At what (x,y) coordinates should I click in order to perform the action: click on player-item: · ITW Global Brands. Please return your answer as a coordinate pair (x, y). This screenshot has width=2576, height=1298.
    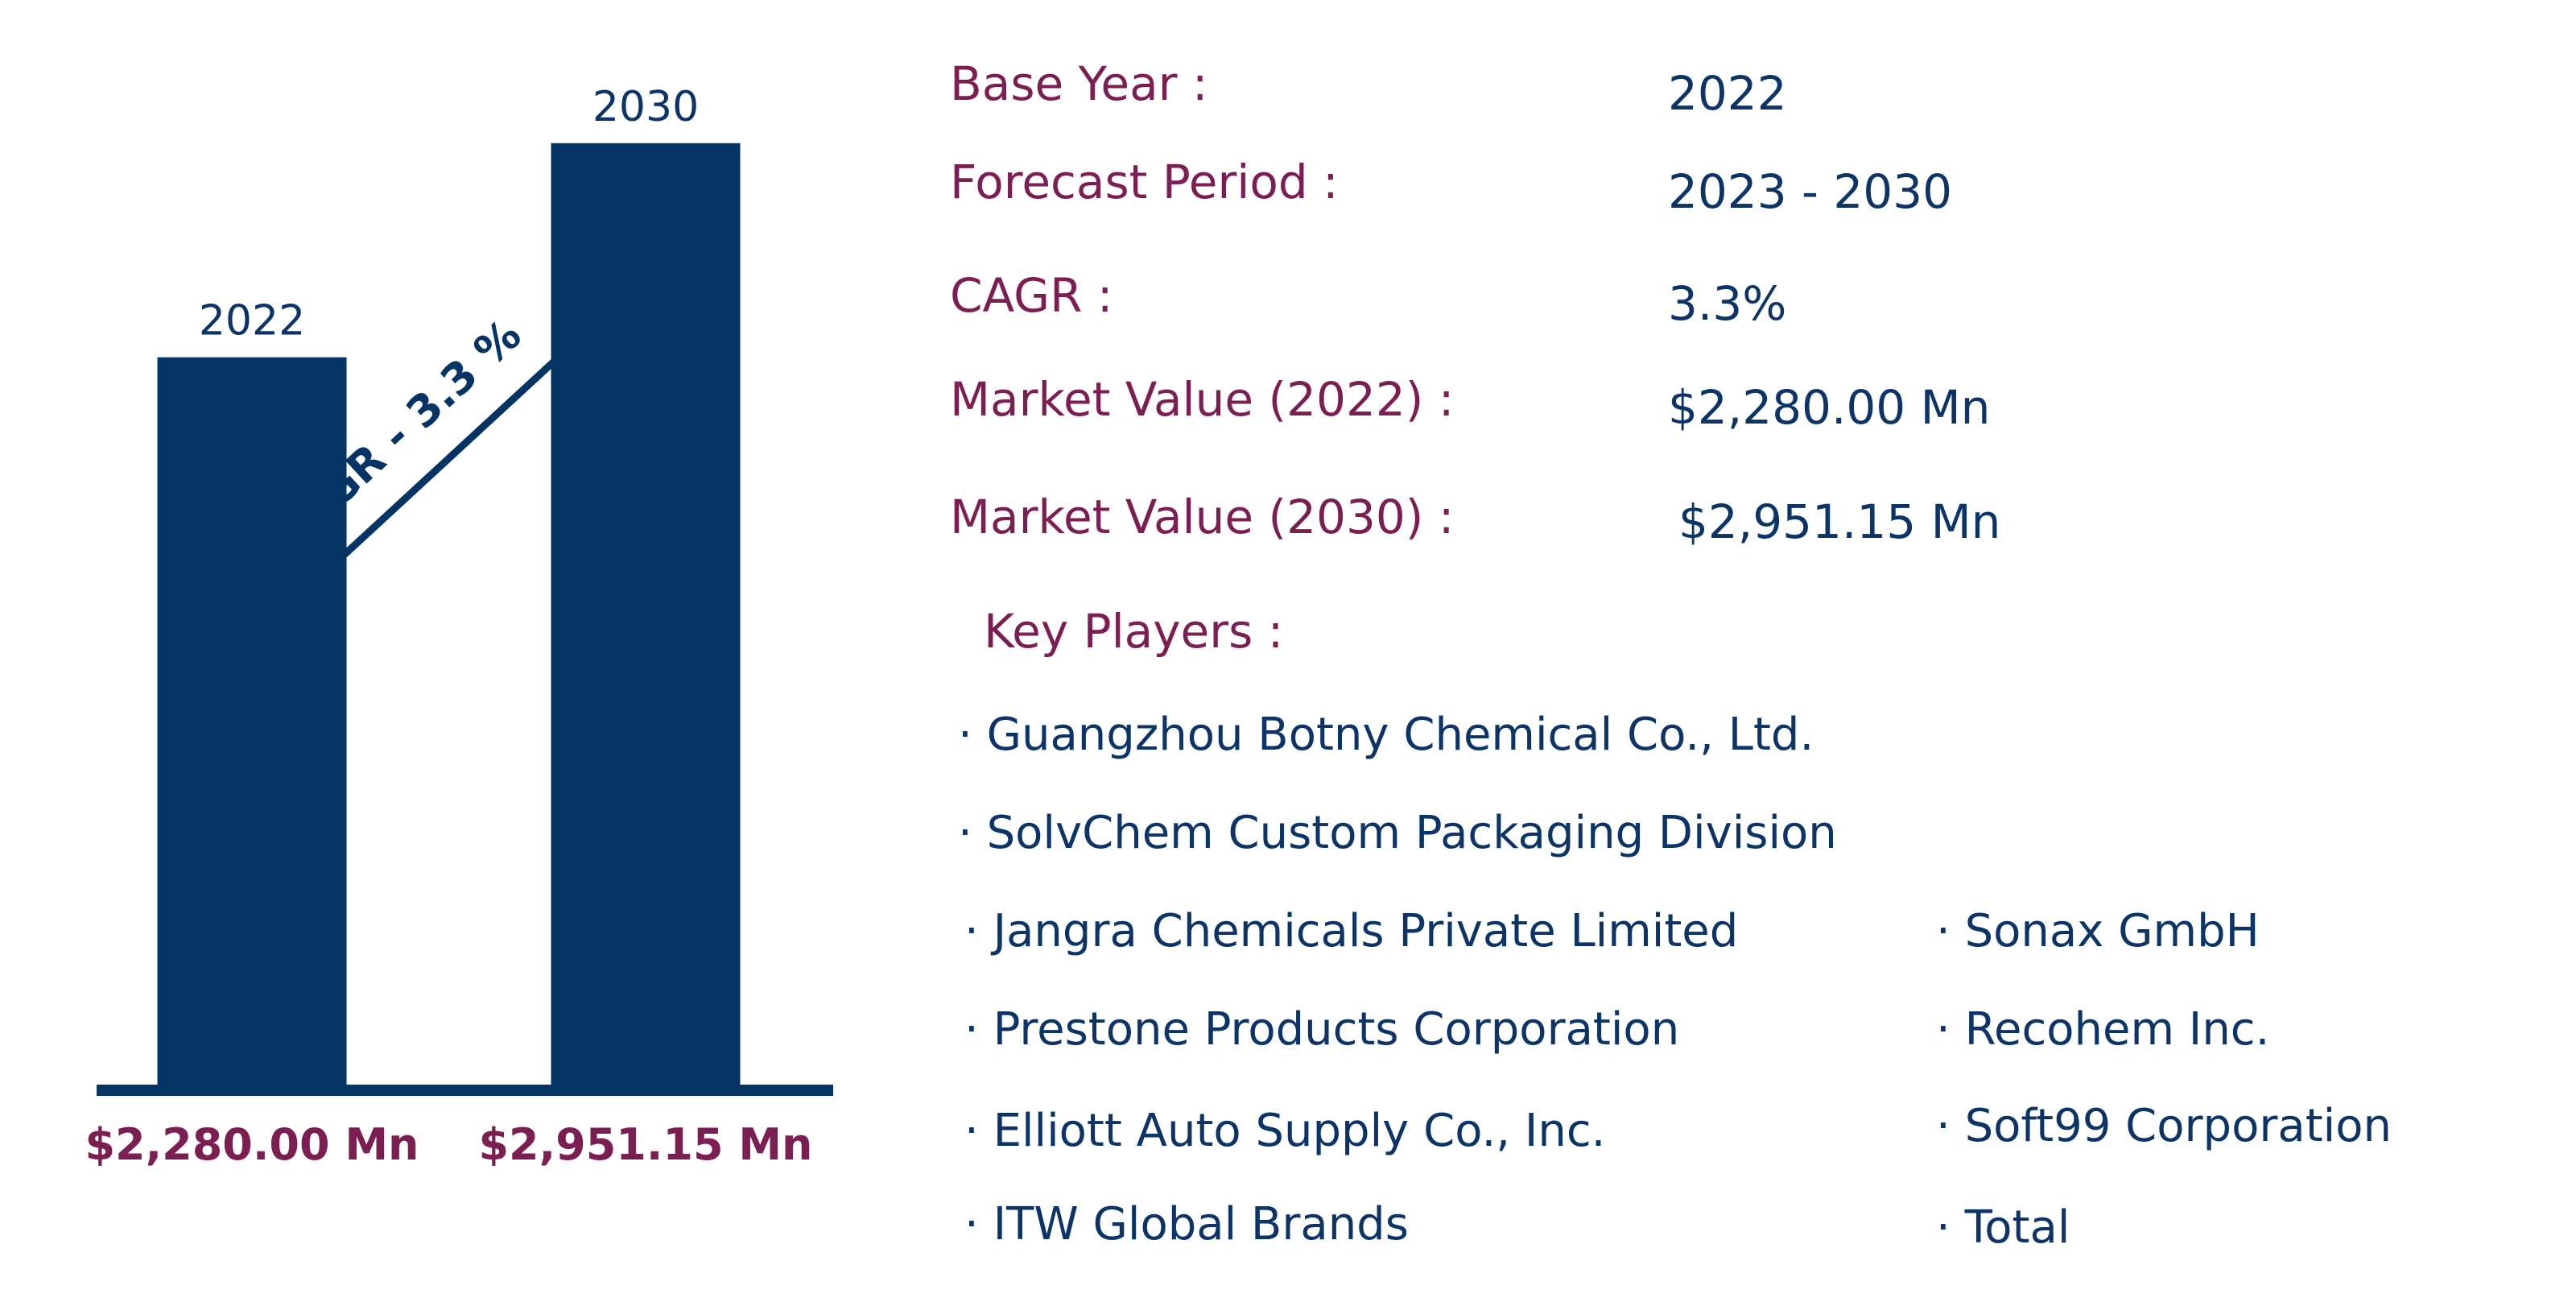
    Looking at the image, I should click on (1186, 1224).